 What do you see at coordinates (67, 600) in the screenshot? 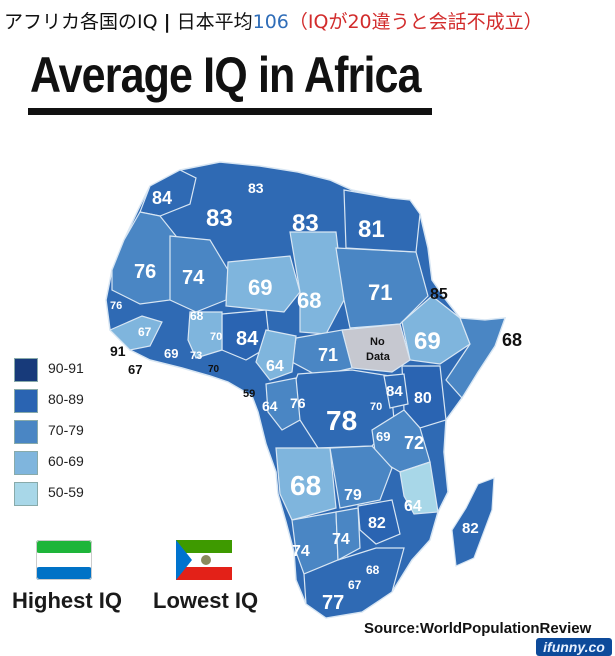
I see `highest-iq-label: Highest IQ` at bounding box center [67, 600].